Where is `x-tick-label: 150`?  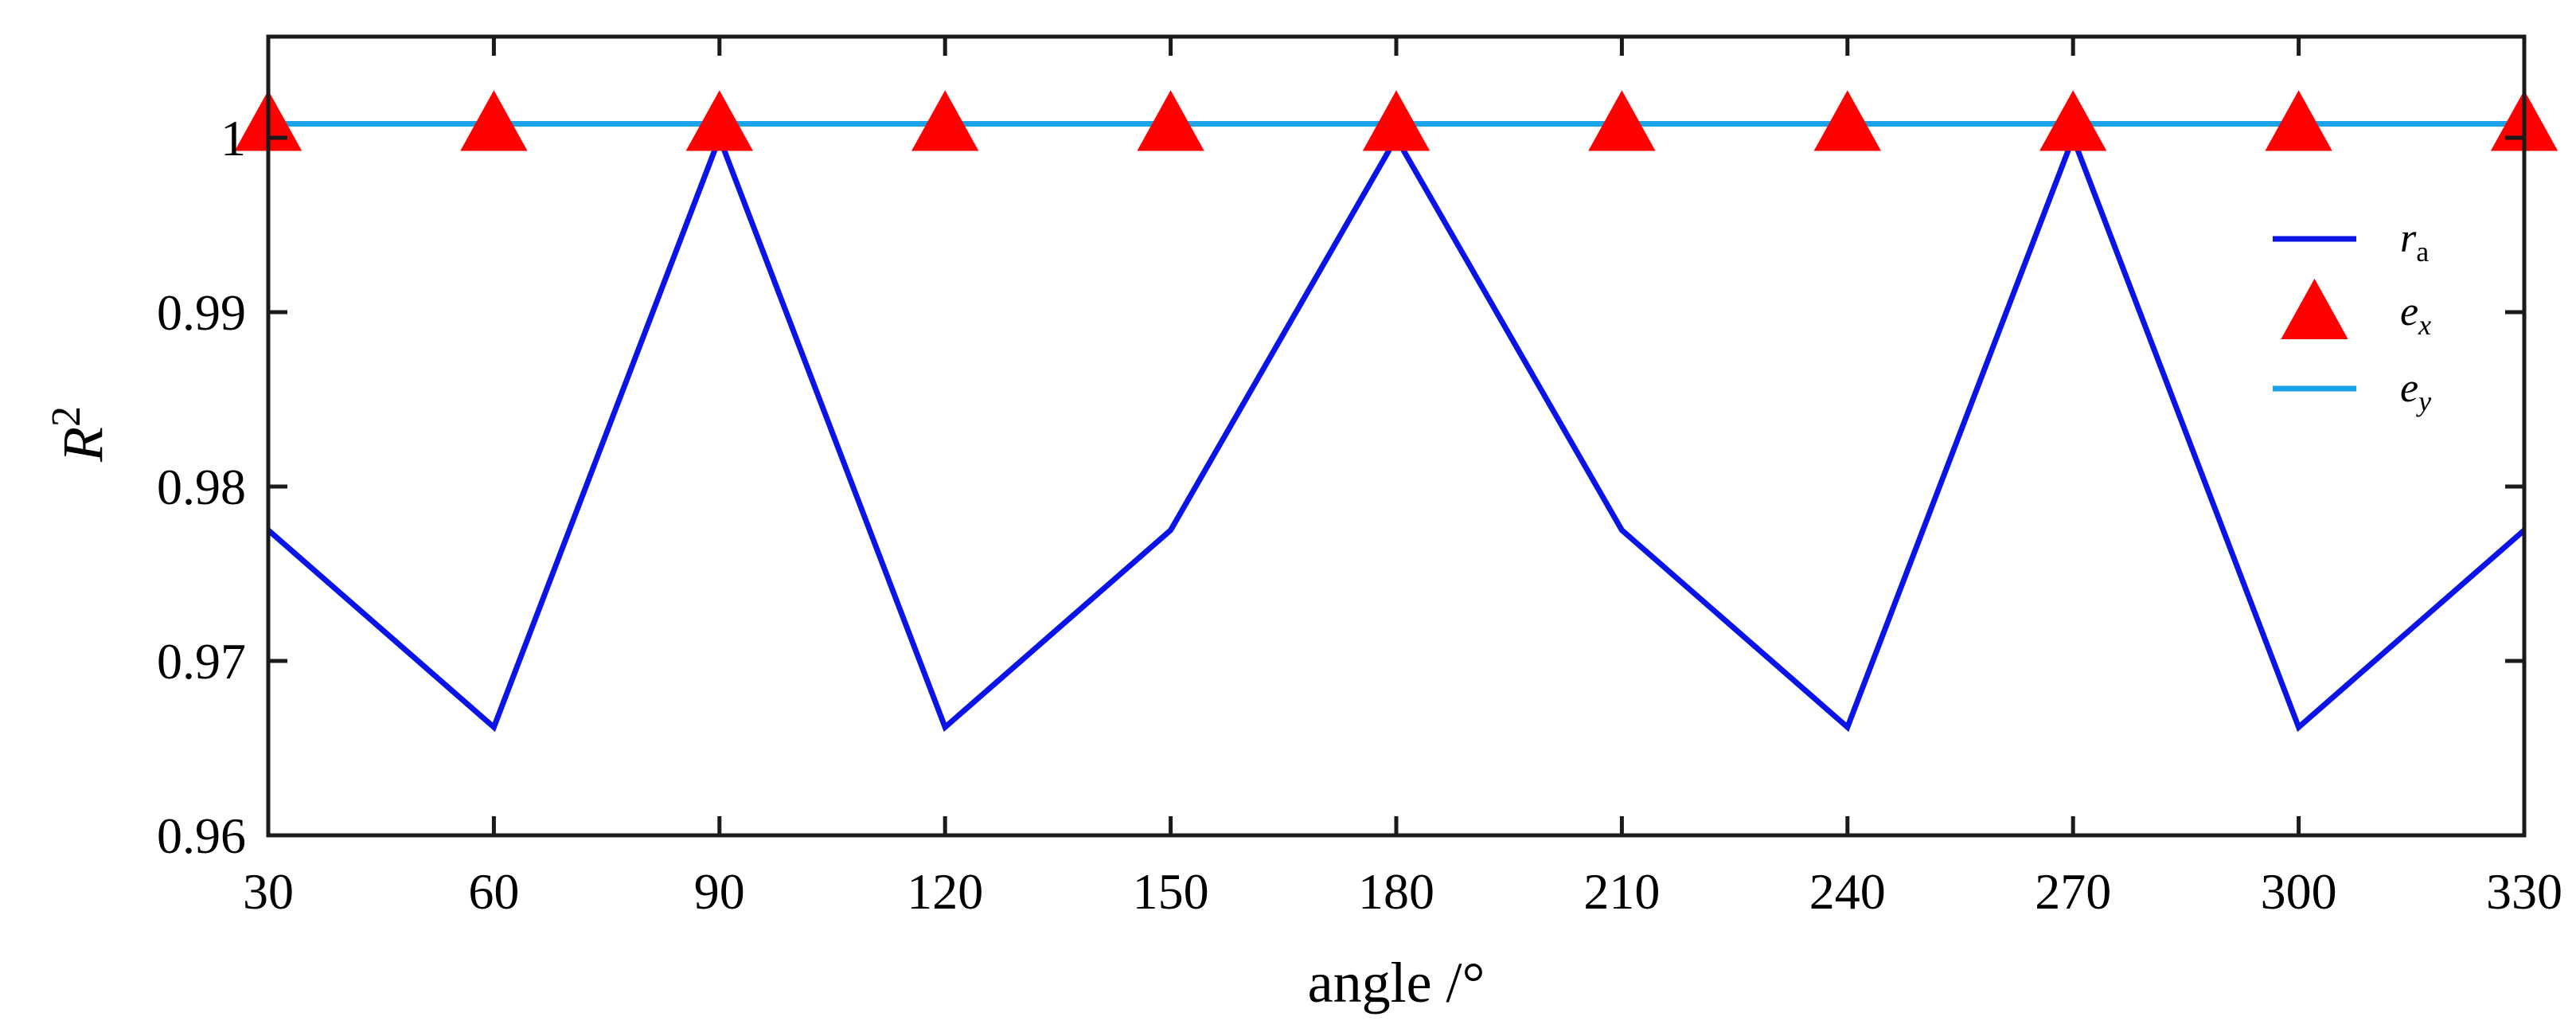 x-tick-label: 150 is located at coordinates (1171, 892).